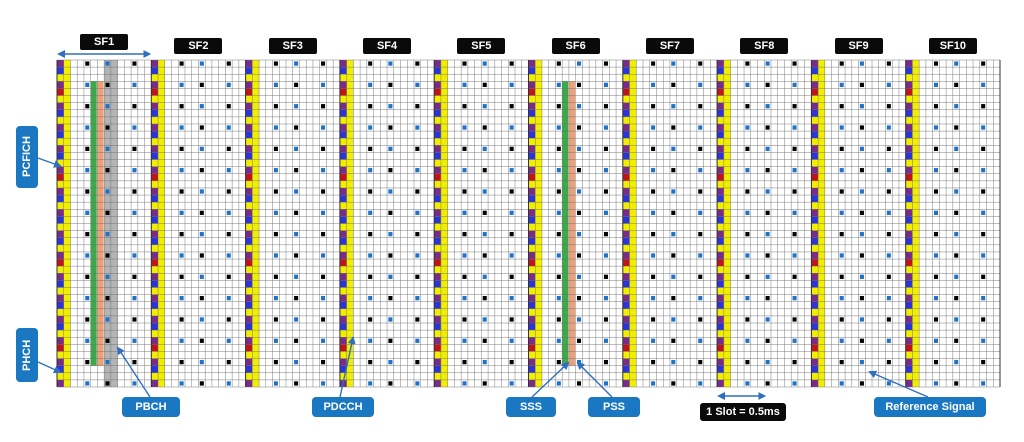 This screenshot has height=442, width=1024. I want to click on sss-label: SSS, so click(531, 407).